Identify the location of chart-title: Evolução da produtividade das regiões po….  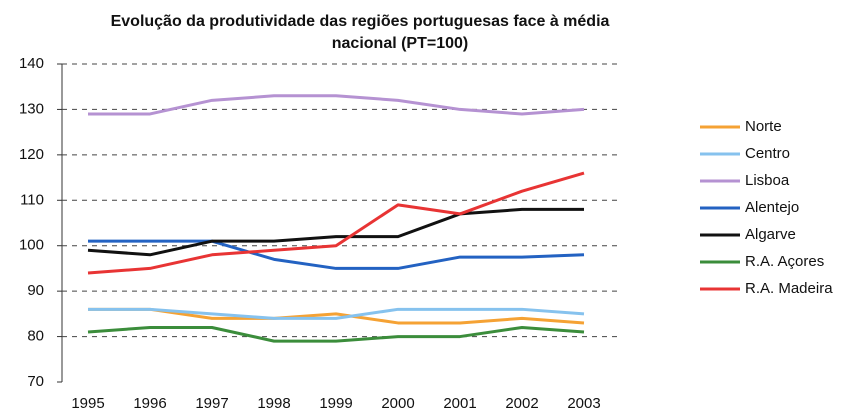
(360, 21).